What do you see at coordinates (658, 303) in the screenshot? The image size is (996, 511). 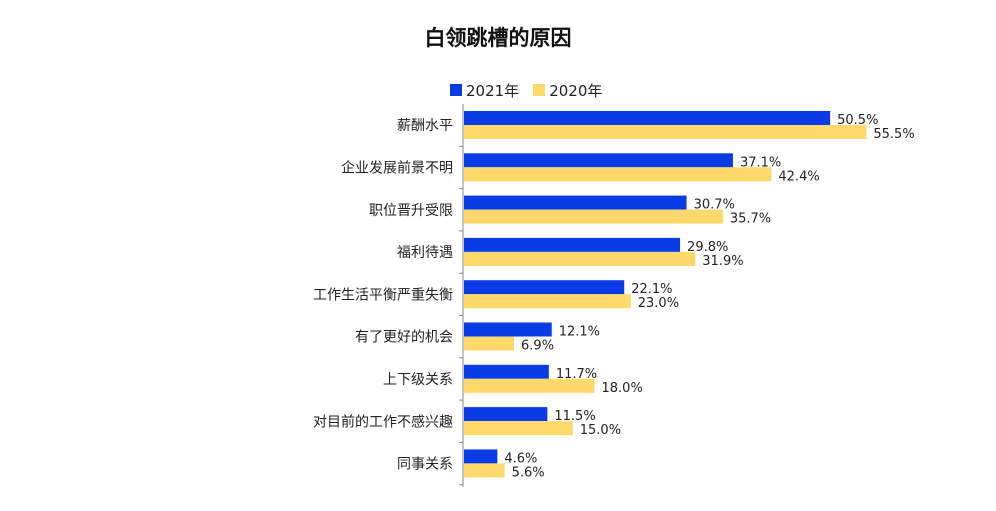 I see `data-label-2020: 23.0%` at bounding box center [658, 303].